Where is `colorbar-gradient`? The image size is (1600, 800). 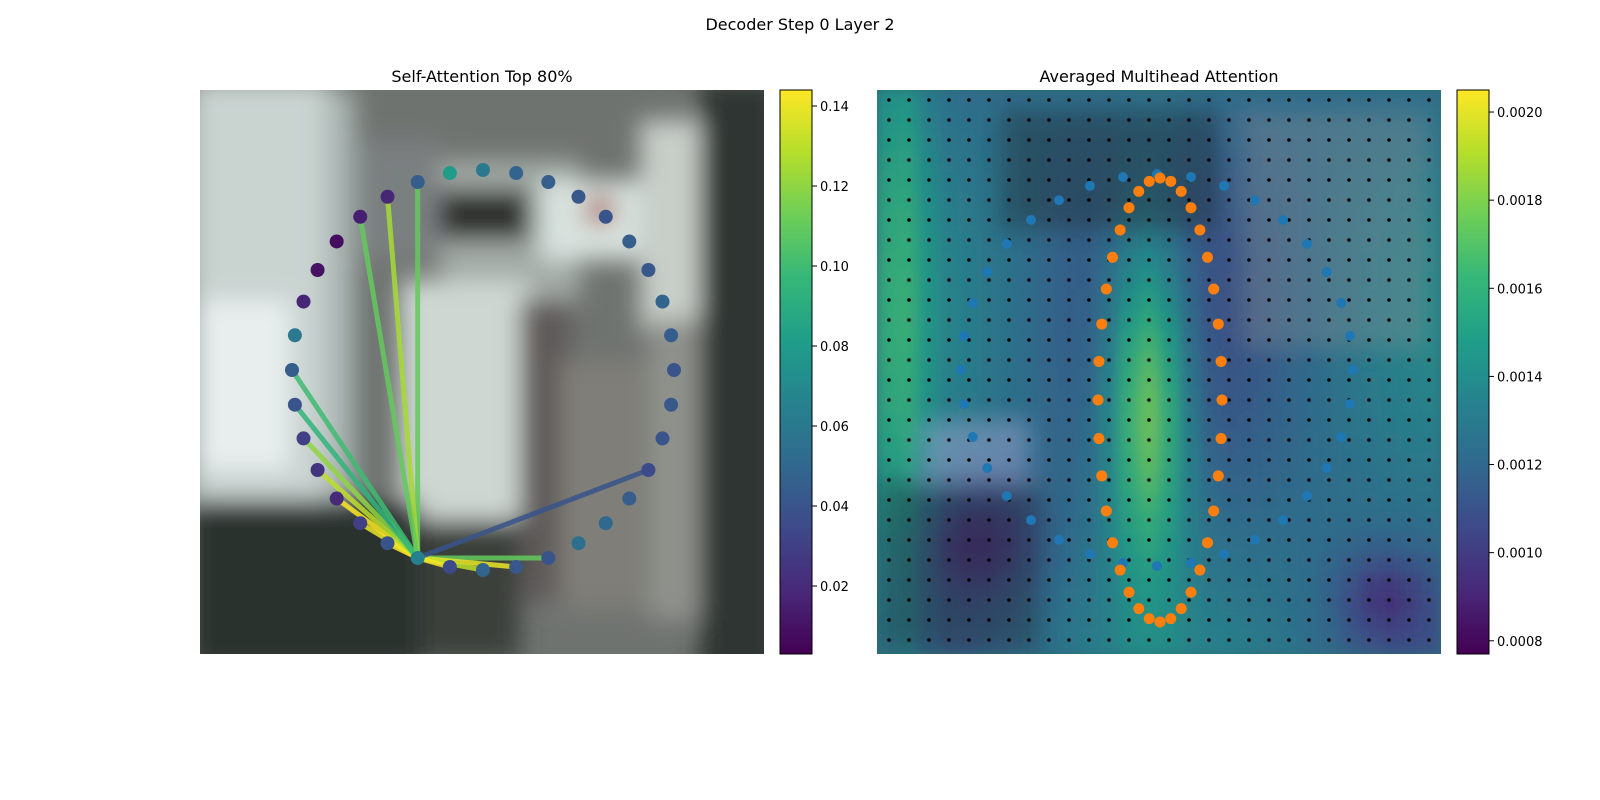 colorbar-gradient is located at coordinates (796, 372).